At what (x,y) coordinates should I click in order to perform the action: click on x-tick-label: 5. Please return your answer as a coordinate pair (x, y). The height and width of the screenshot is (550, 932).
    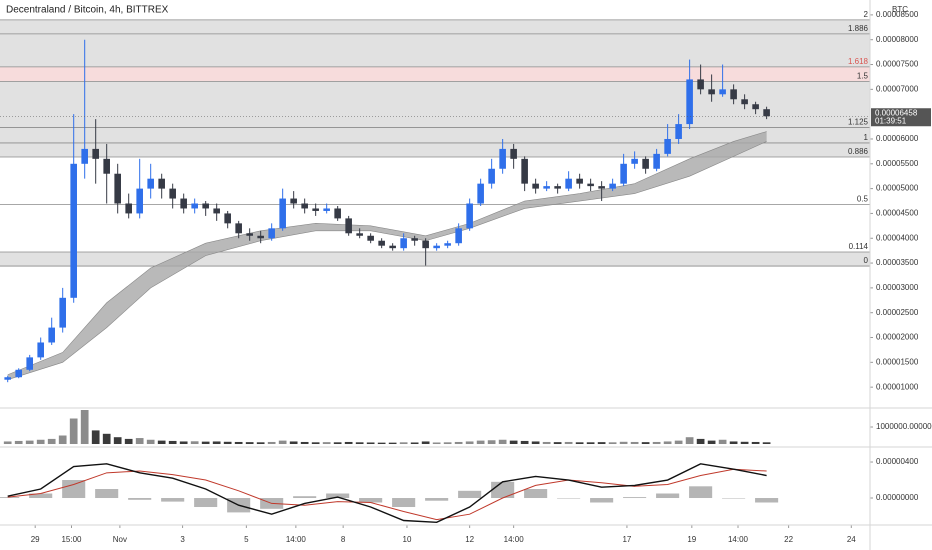
    Looking at the image, I should click on (246, 539).